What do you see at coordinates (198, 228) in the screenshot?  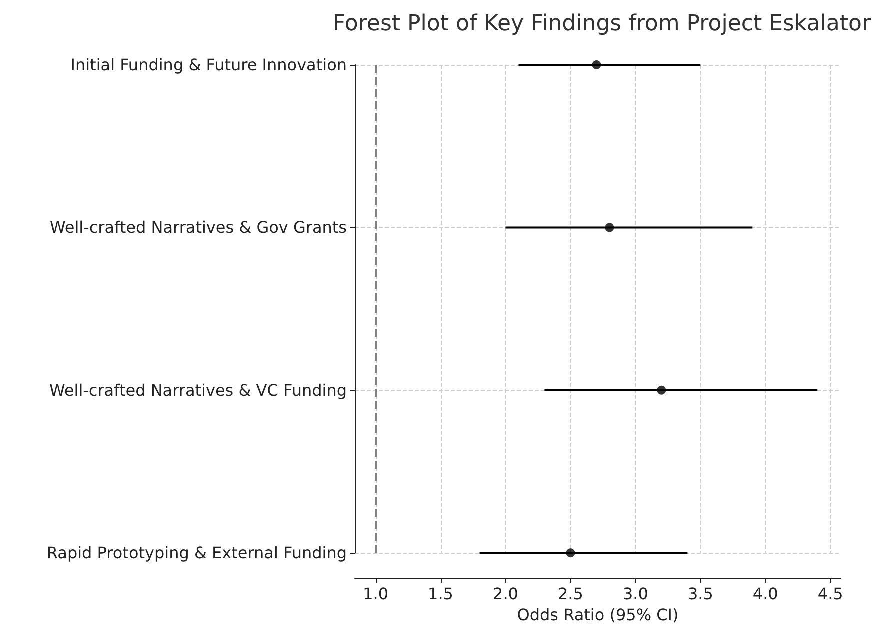 I see `y-tick-label: Well-crafted Narratives & Gov Grants` at bounding box center [198, 228].